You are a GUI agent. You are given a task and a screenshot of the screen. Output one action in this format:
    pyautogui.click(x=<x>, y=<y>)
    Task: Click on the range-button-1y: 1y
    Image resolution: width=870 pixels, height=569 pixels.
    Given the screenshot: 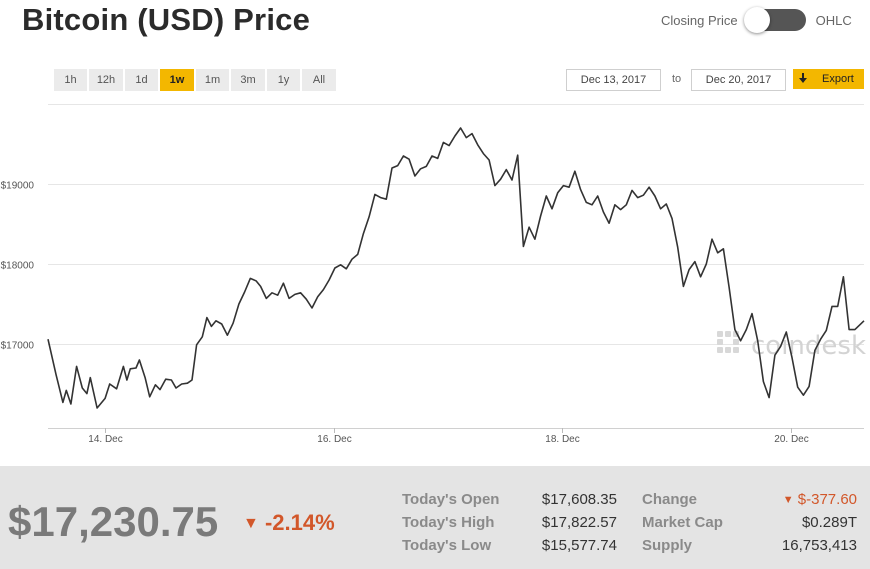 What is the action you would take?
    pyautogui.click(x=283, y=80)
    